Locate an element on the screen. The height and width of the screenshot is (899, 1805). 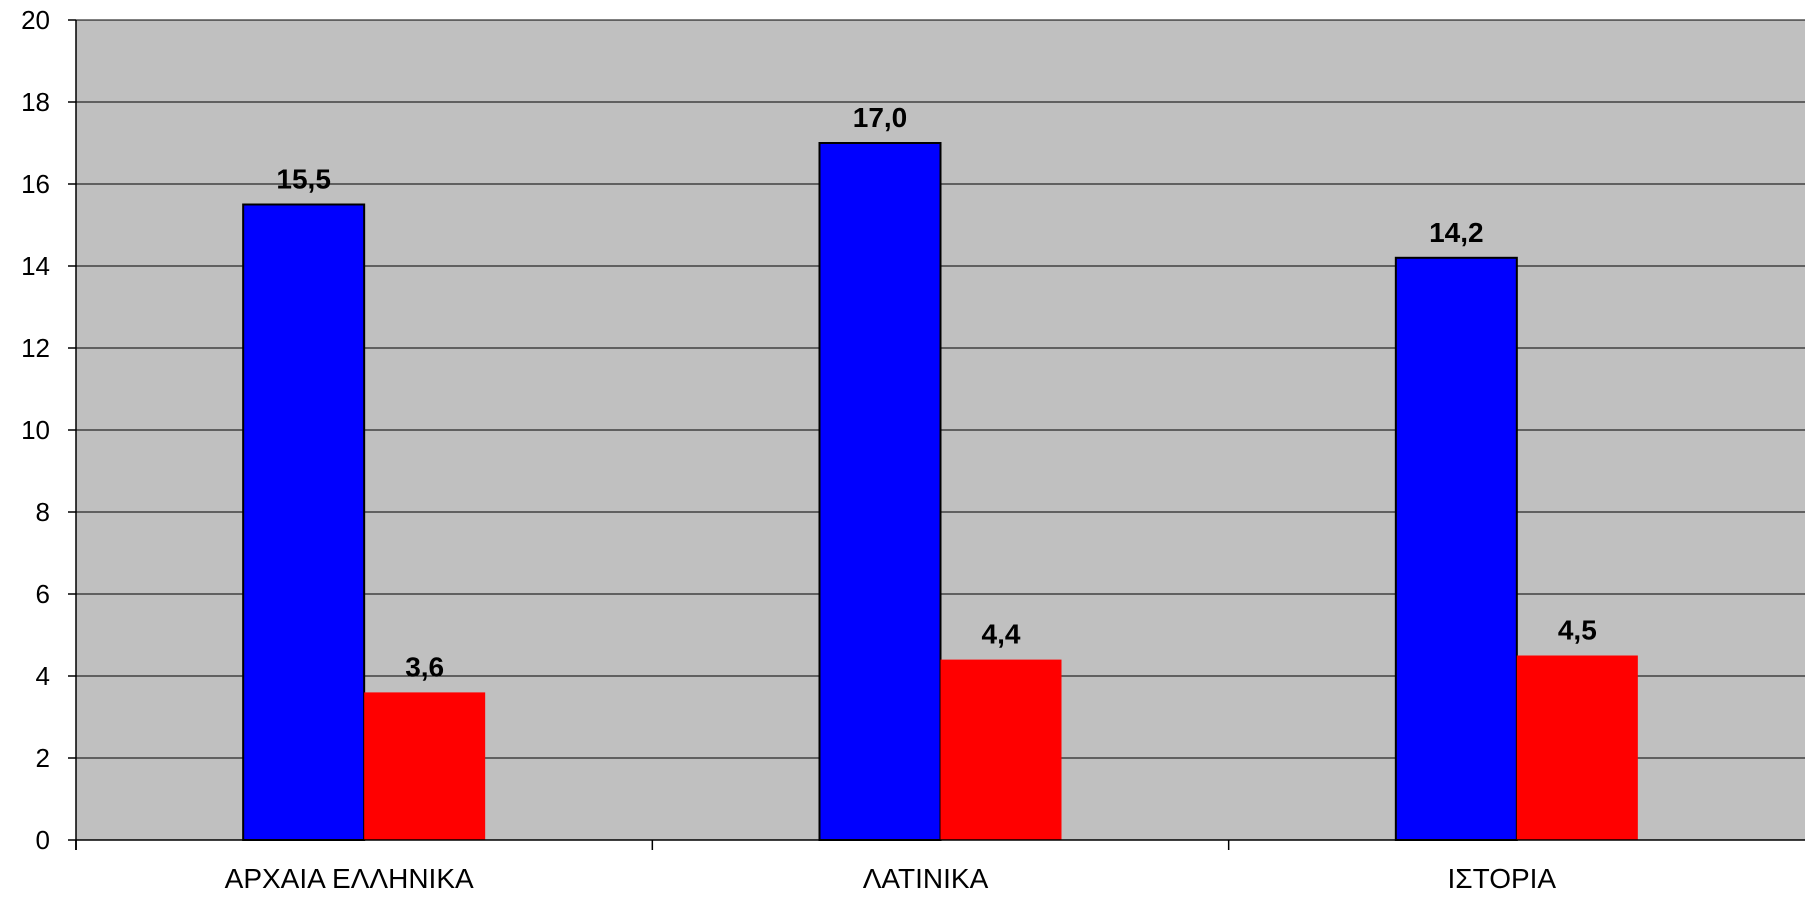
data-label-series-1-1: 17,0 is located at coordinates (880, 117).